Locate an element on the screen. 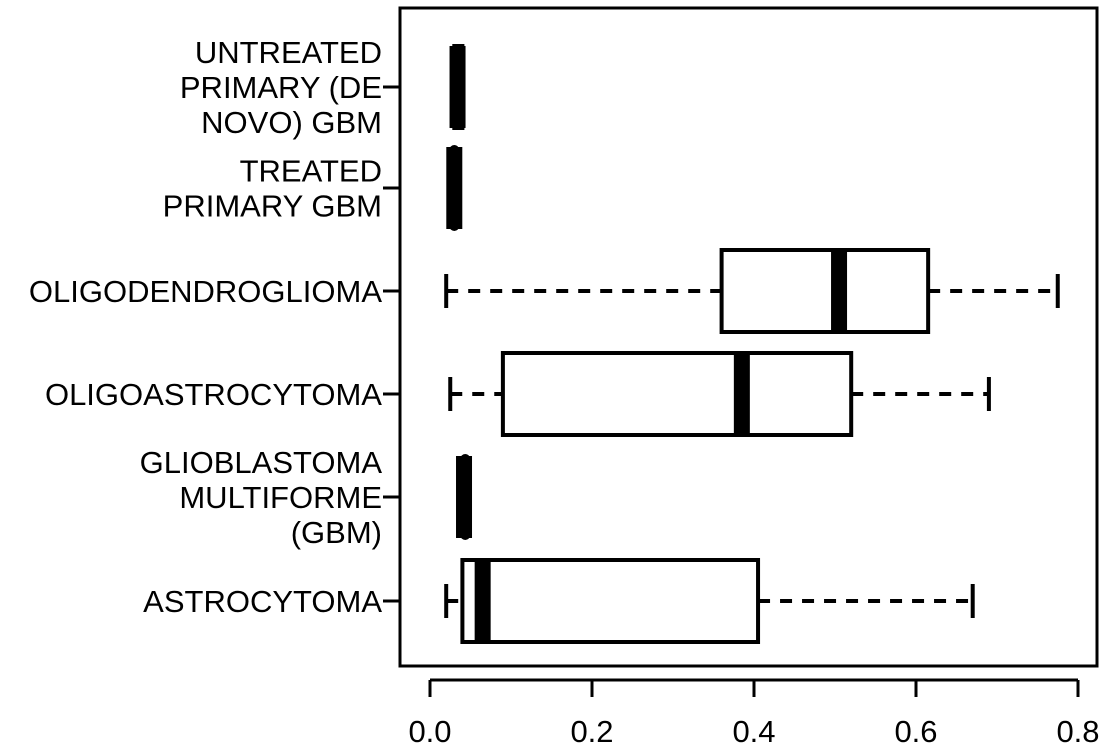  category-label-line: GLIOBLASTOMA is located at coordinates (261, 462).